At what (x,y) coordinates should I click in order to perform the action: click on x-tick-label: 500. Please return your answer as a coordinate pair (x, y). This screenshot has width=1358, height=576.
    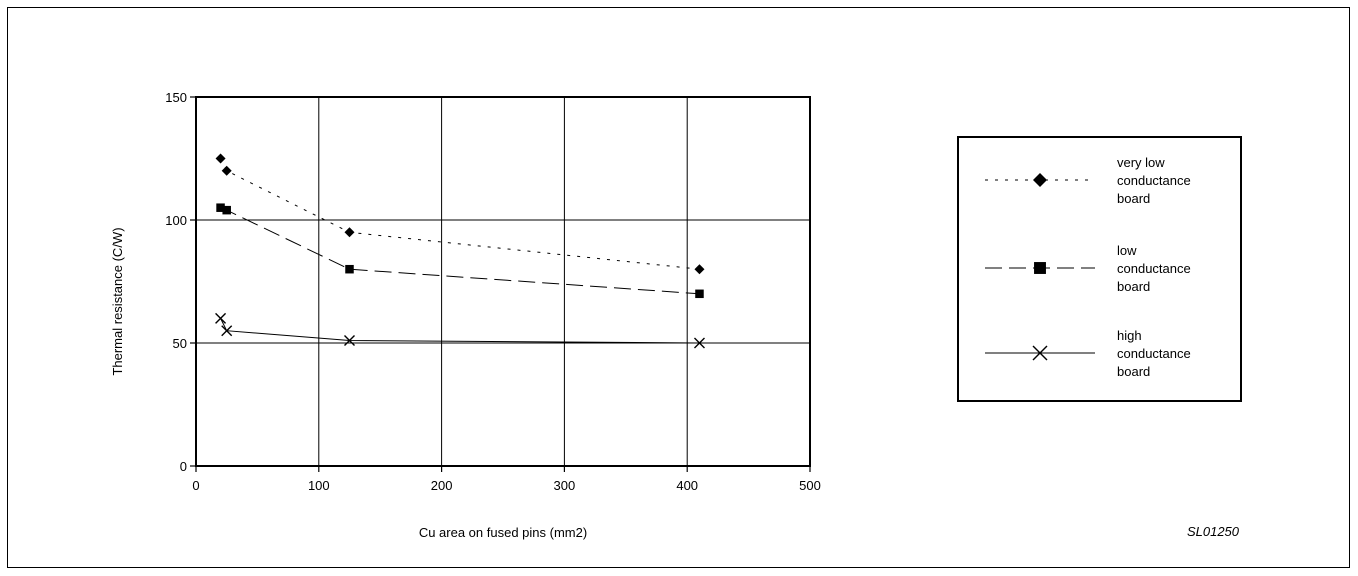
    Looking at the image, I should click on (810, 485).